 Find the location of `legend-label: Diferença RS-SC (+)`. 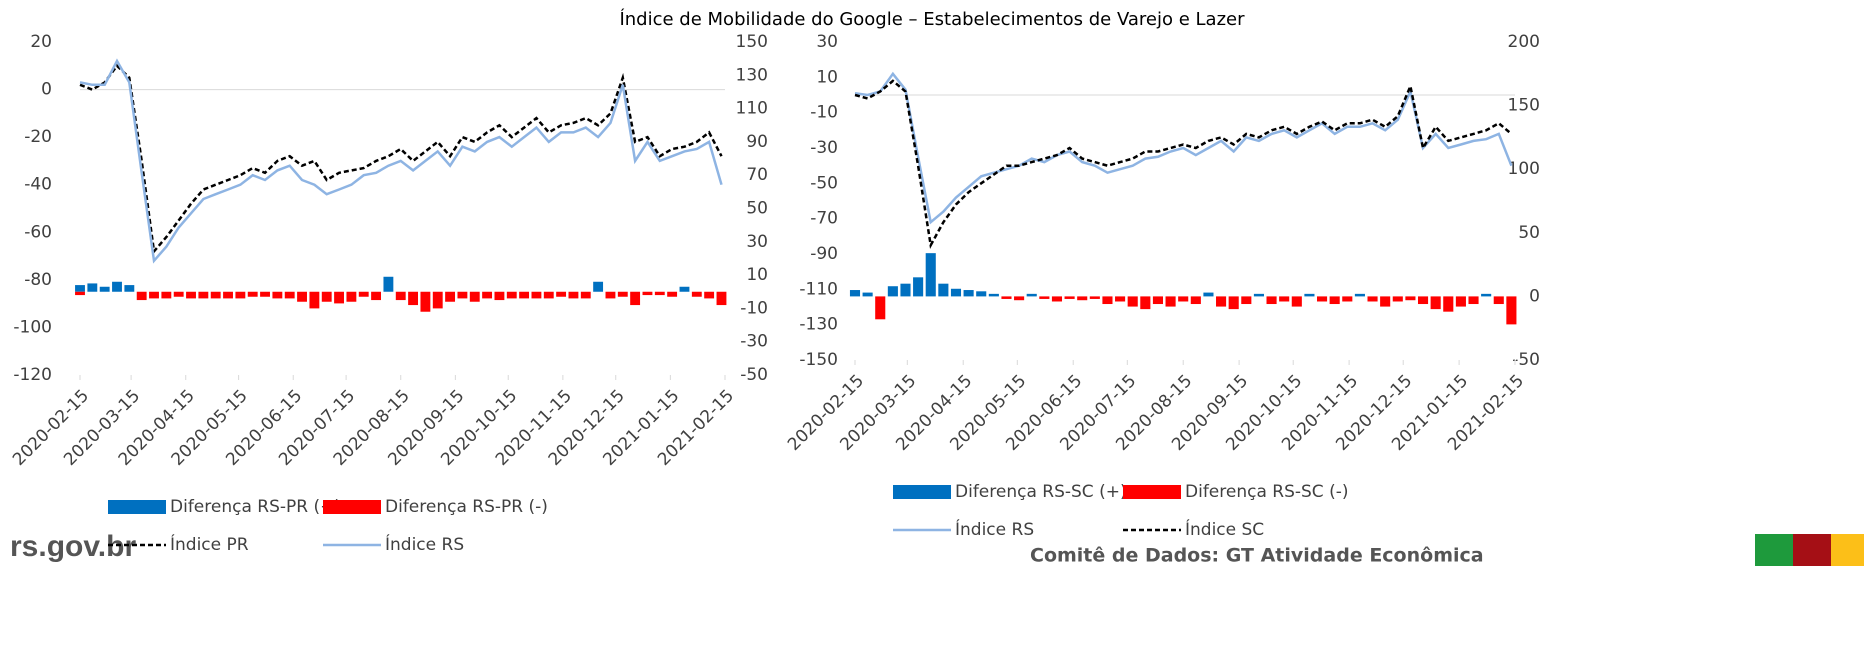

legend-label: Diferença RS-SC (+) is located at coordinates (1041, 492).